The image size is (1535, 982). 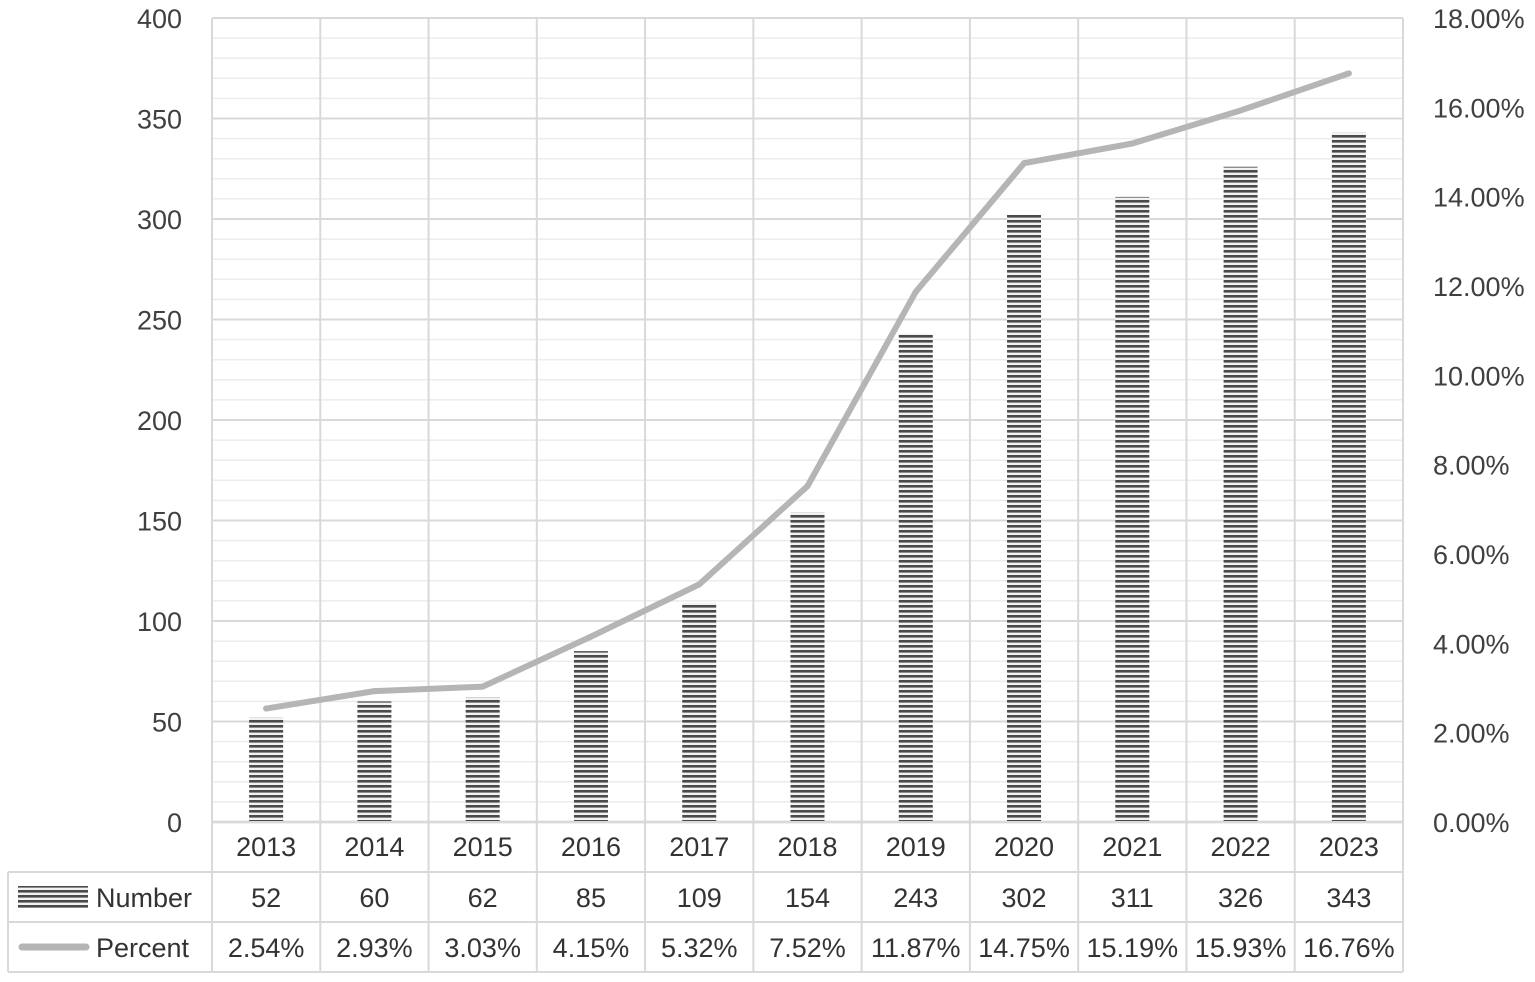 I want to click on left-tick-label: 150, so click(x=159, y=522).